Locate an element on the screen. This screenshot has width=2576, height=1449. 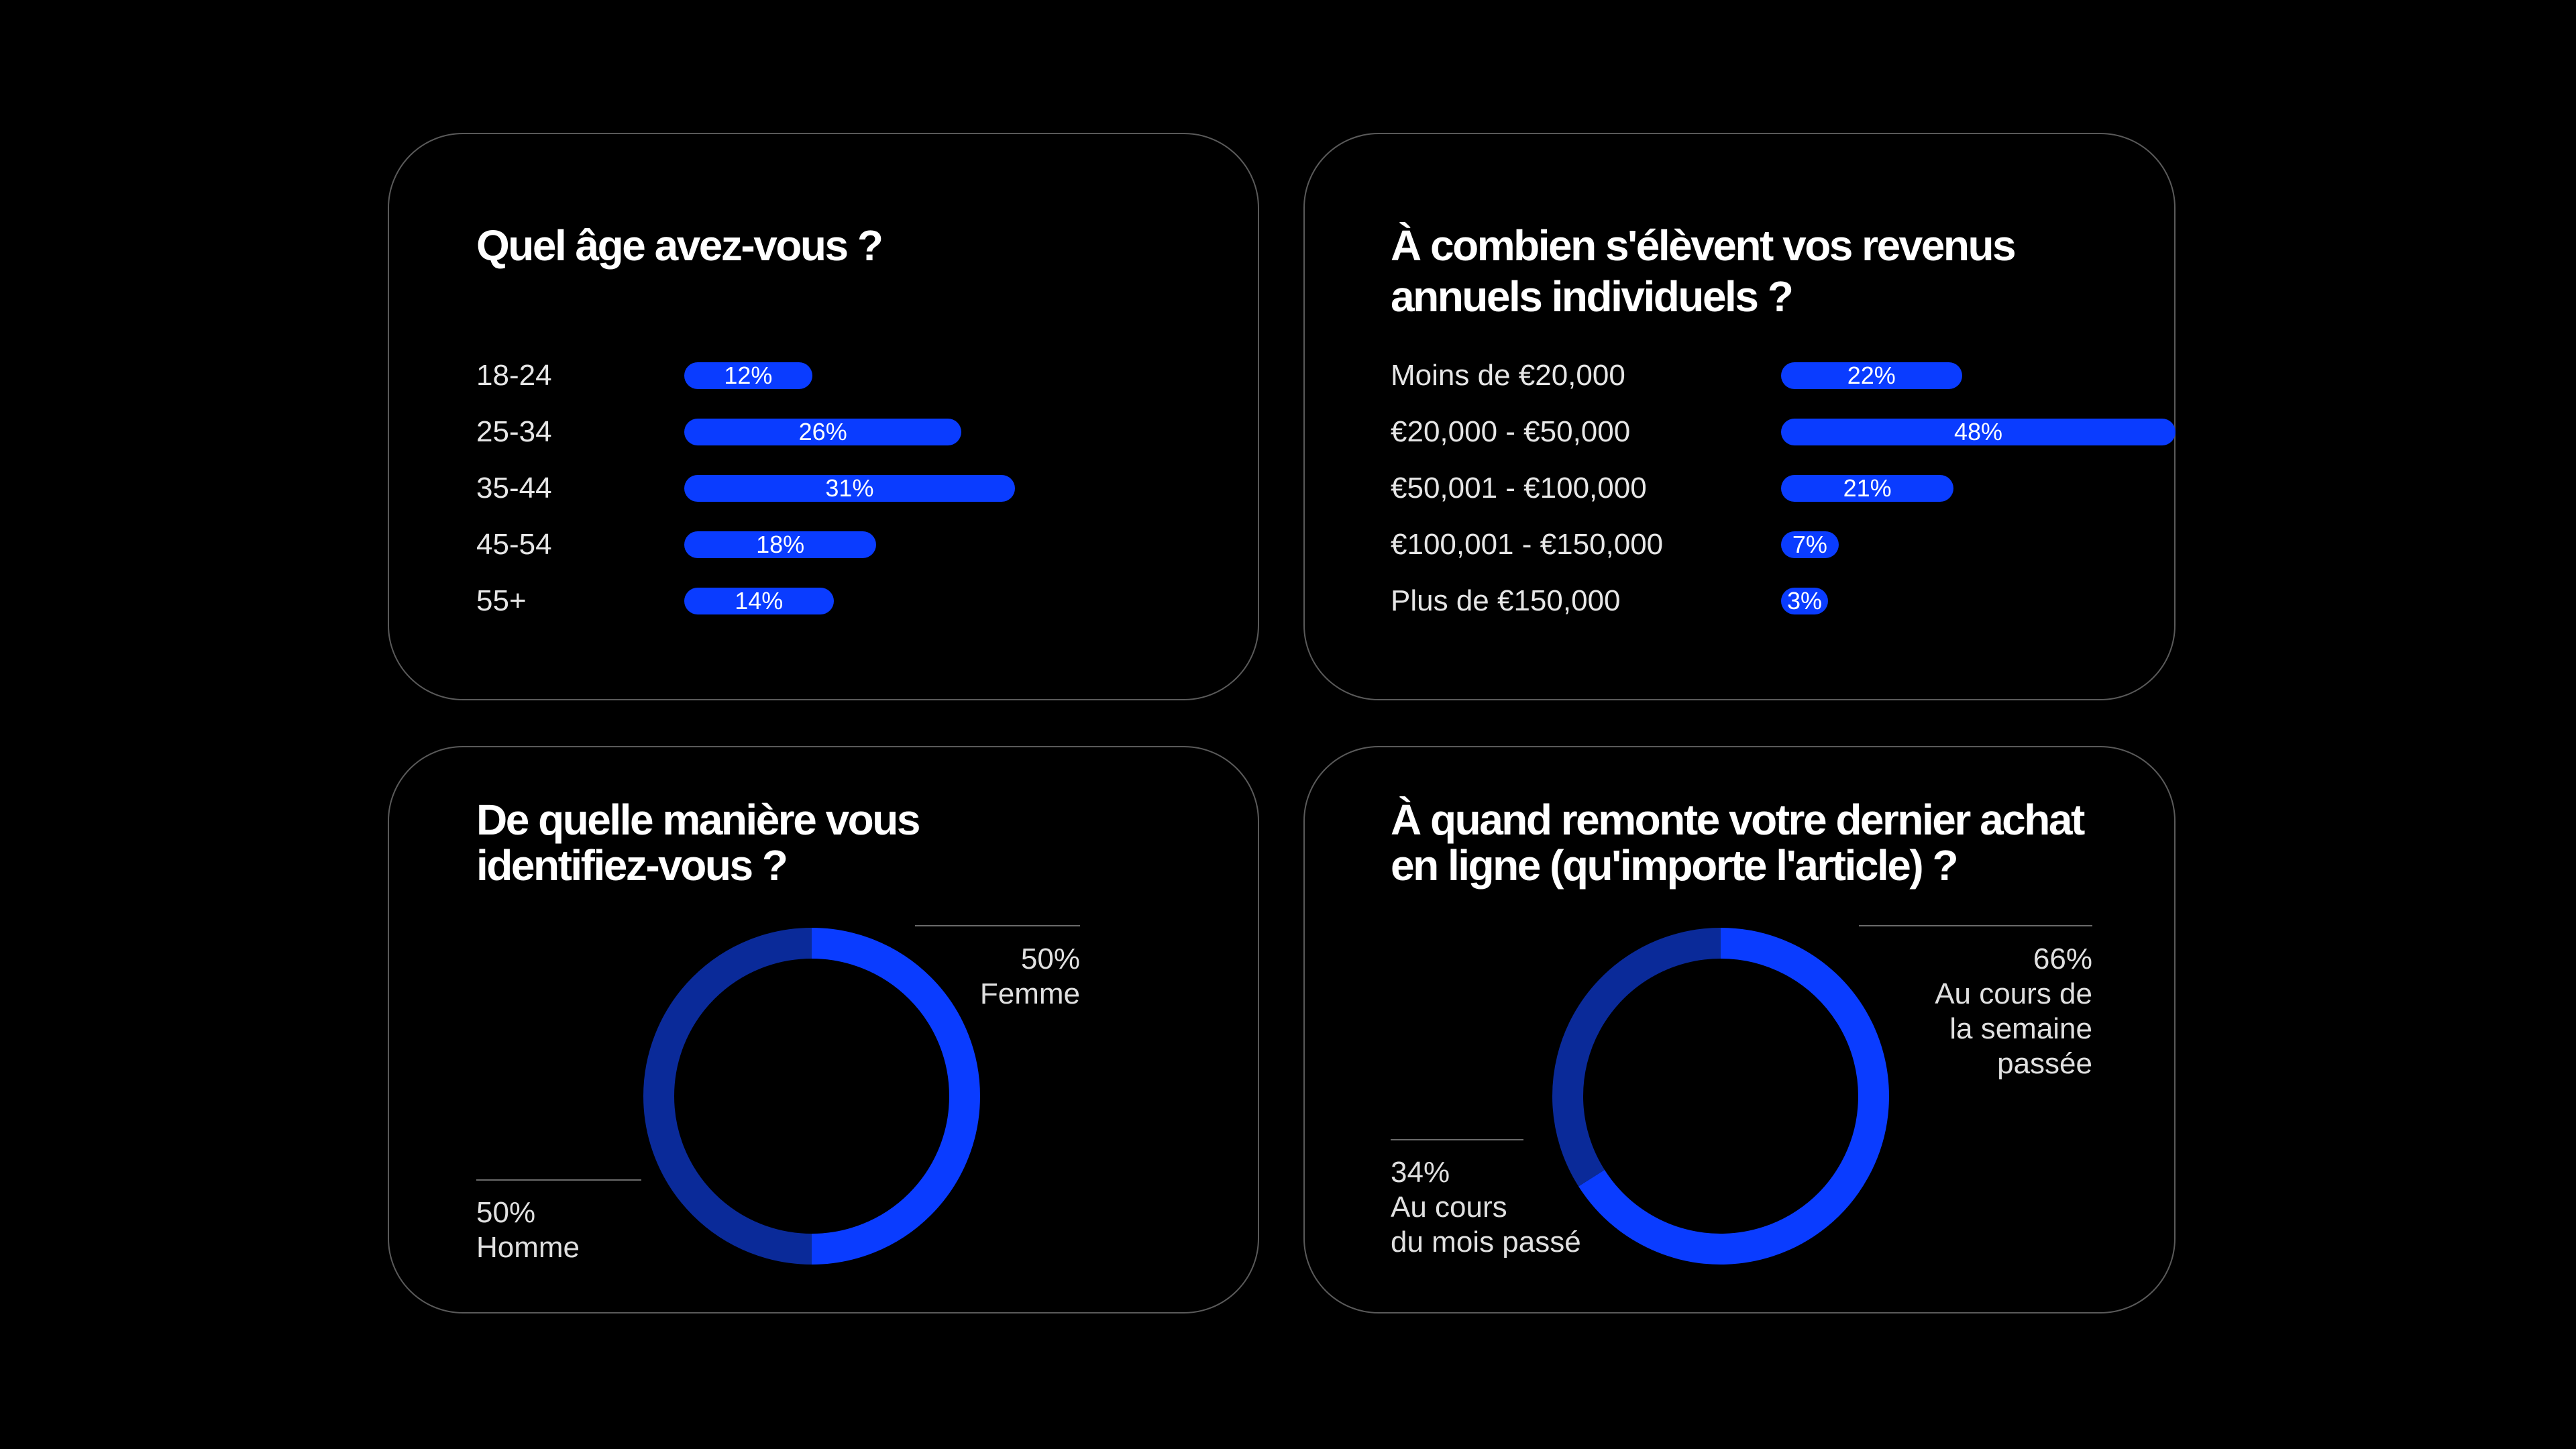
bar-row: 35-44 31% is located at coordinates (845, 488).